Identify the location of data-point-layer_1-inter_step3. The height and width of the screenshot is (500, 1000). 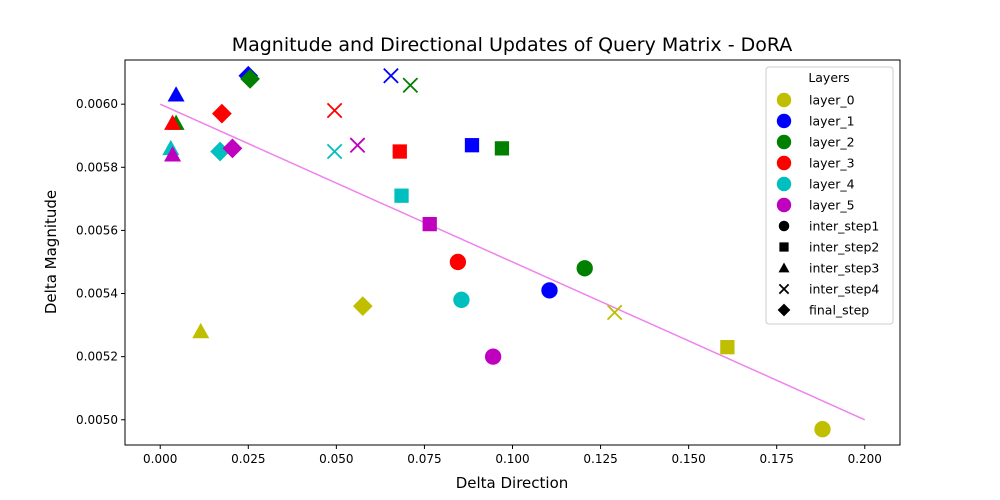
(176, 94).